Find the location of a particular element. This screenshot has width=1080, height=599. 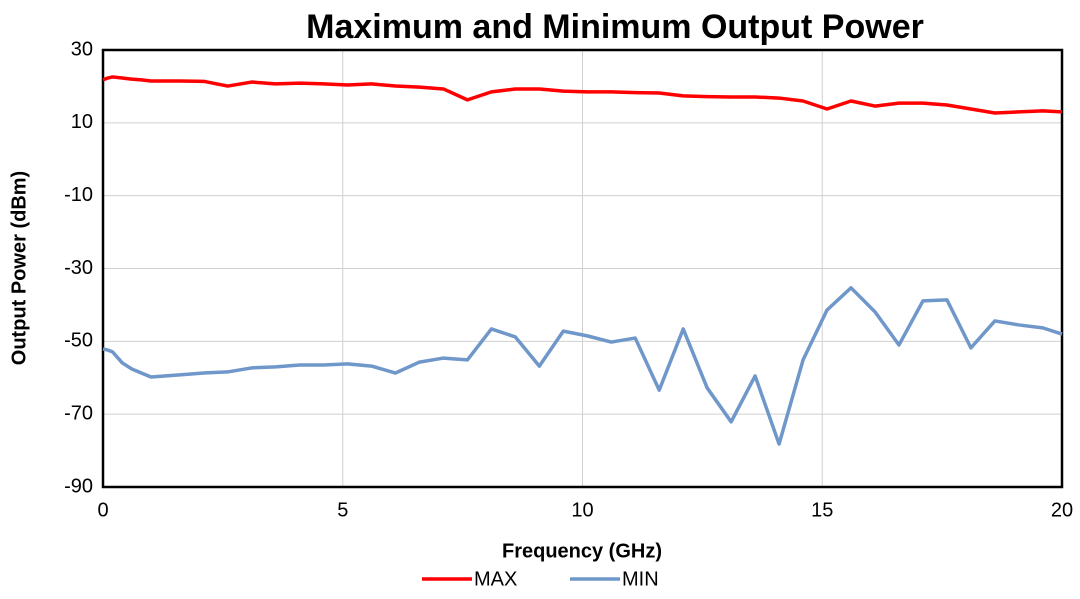

x-tick-label: 20 is located at coordinates (1062, 510).